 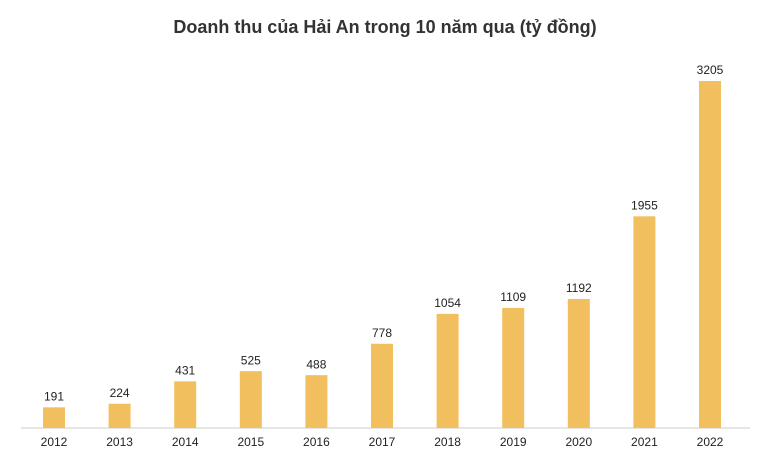 I want to click on x-tick-label: 2012, so click(x=54, y=442).